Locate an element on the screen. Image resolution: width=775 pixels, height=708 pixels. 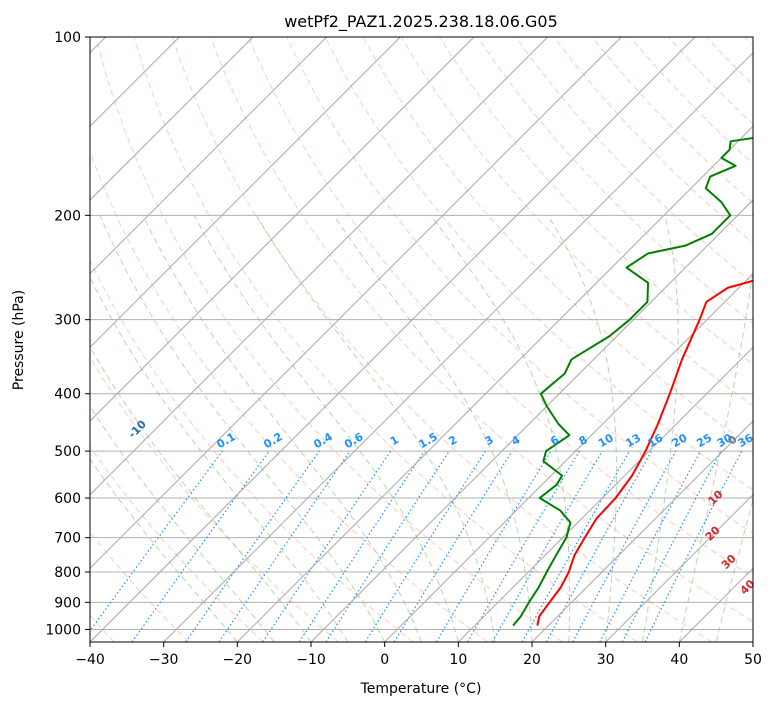
x-tick-label: −30 is located at coordinates (164, 660).